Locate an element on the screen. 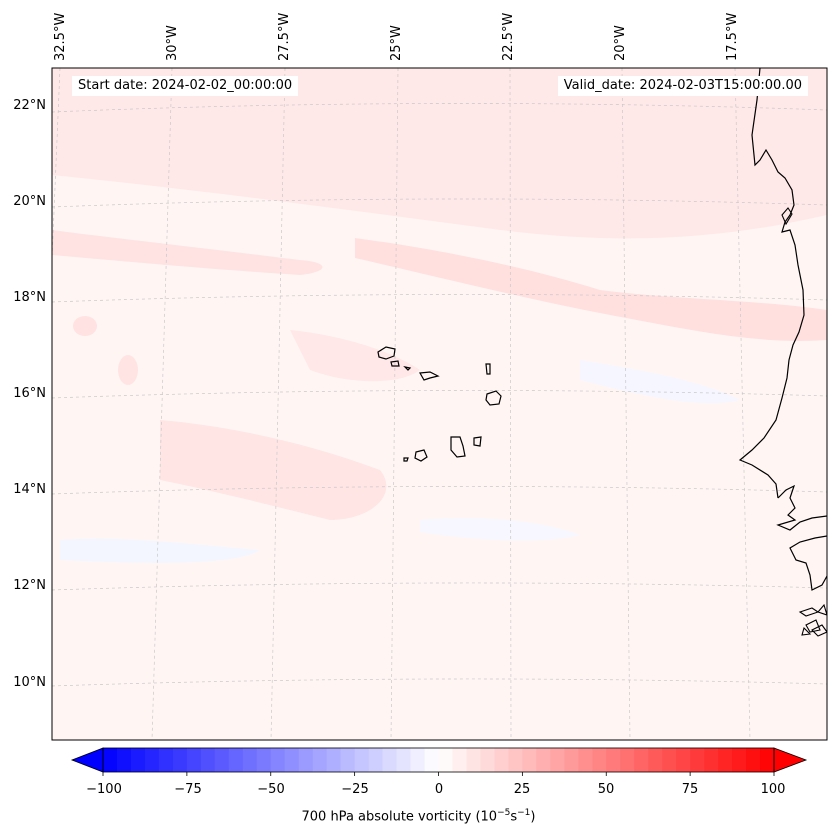 The image size is (837, 839). colorbar-tick-label: −50 is located at coordinates (271, 789).